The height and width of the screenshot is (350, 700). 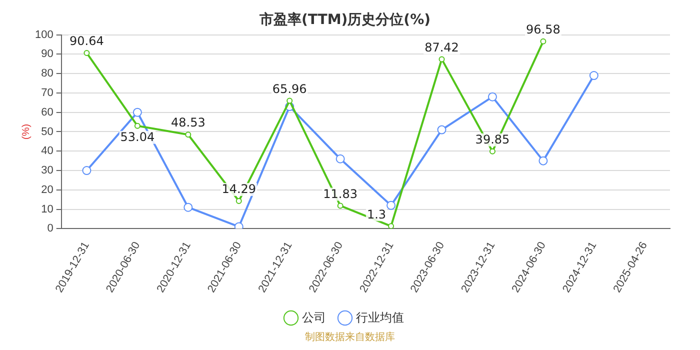 What do you see at coordinates (137, 137) in the screenshot?
I see `data-label: 53.04` at bounding box center [137, 137].